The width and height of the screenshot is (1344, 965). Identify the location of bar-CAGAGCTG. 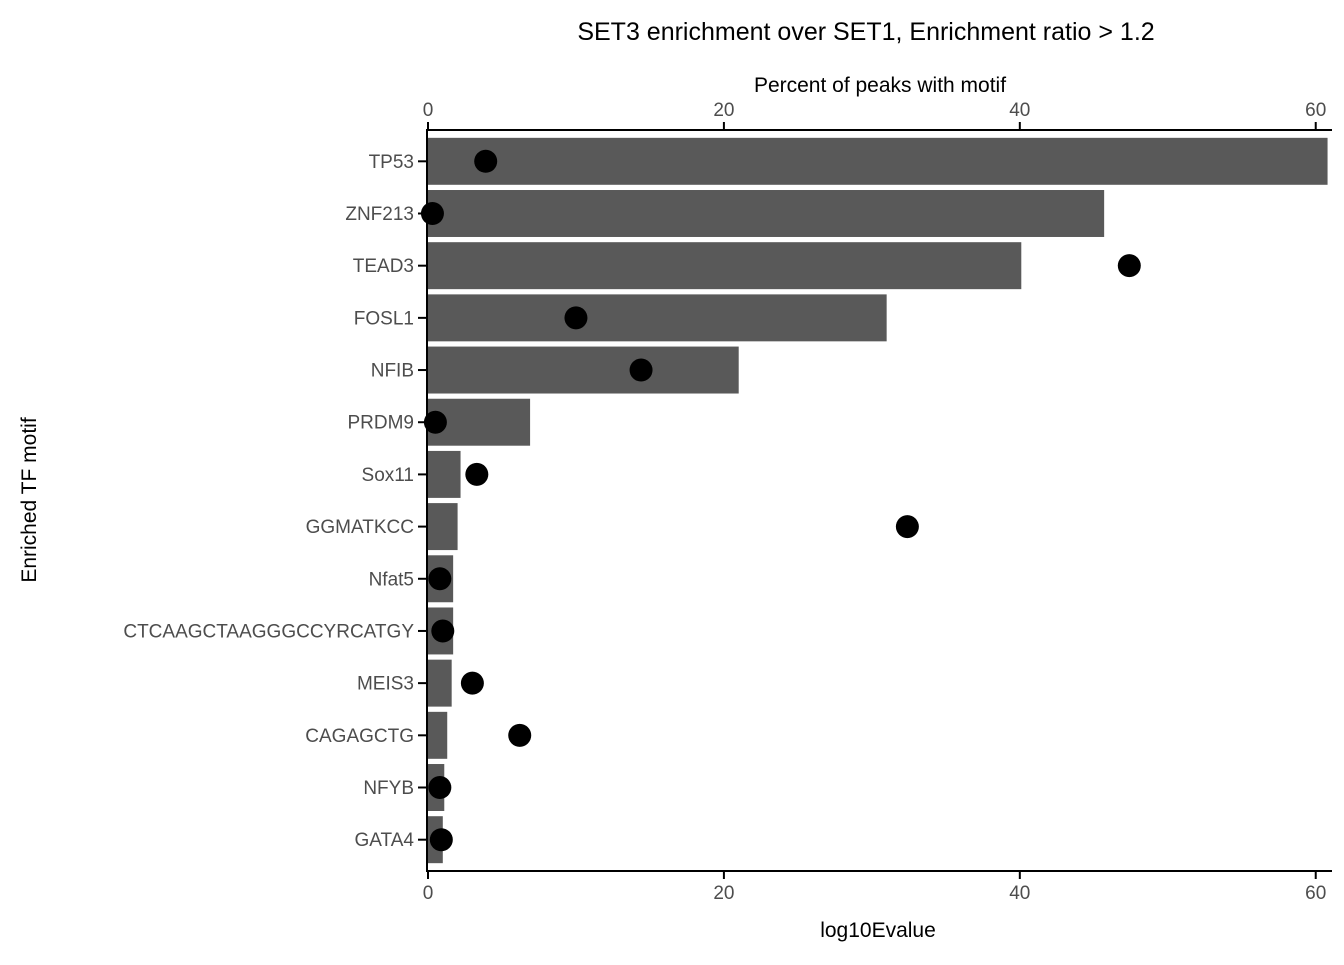
(438, 735).